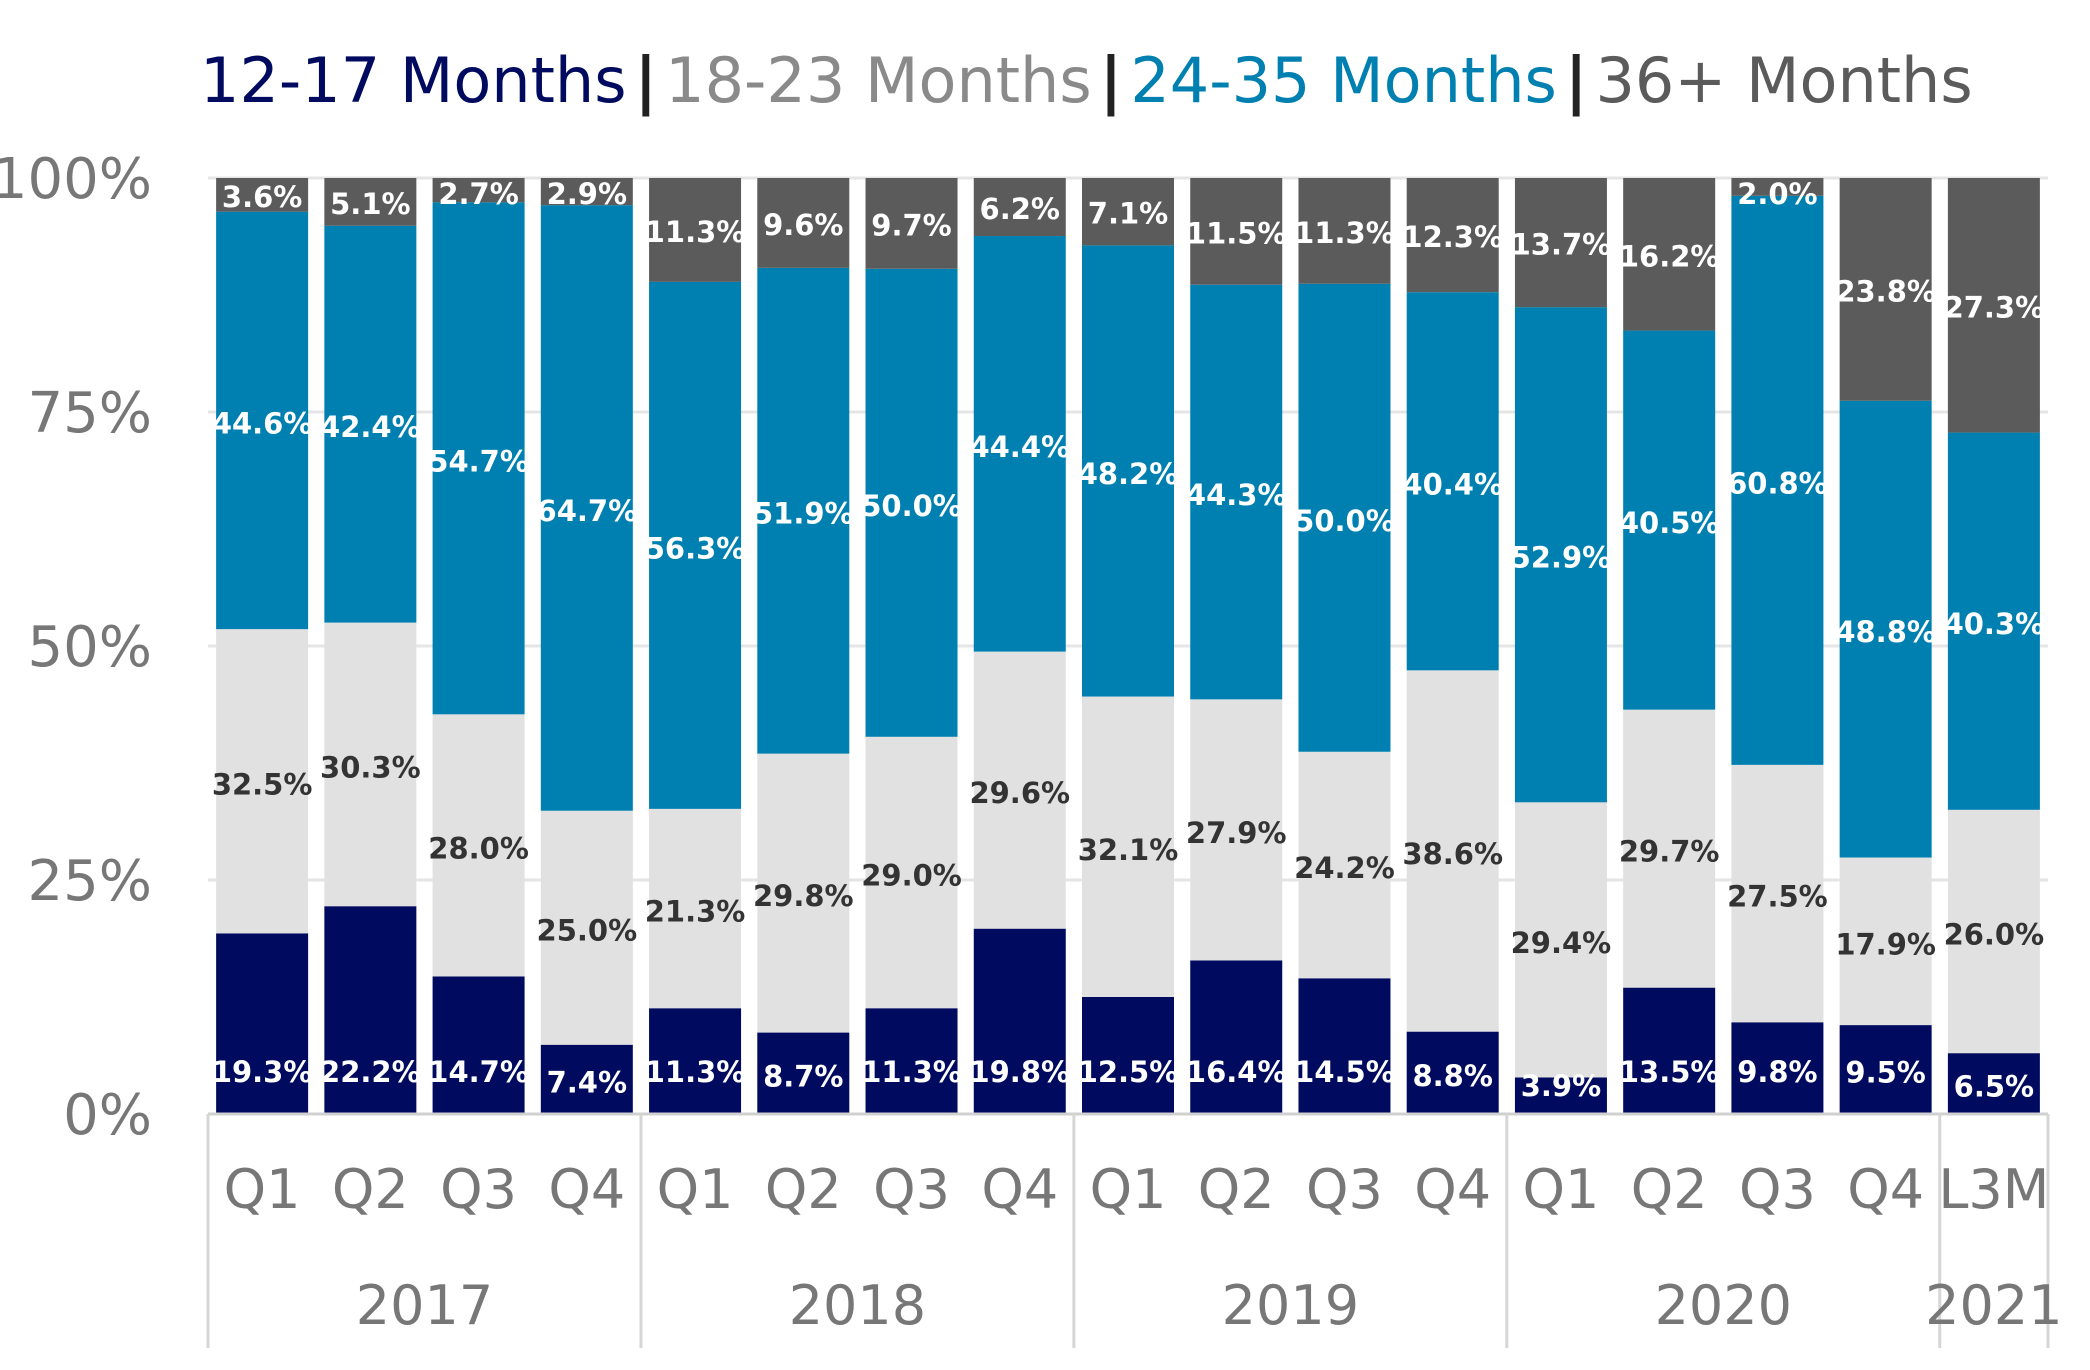 This screenshot has width=2090, height=1370. What do you see at coordinates (1669, 1072) in the screenshot?
I see `data-label: 13.5%` at bounding box center [1669, 1072].